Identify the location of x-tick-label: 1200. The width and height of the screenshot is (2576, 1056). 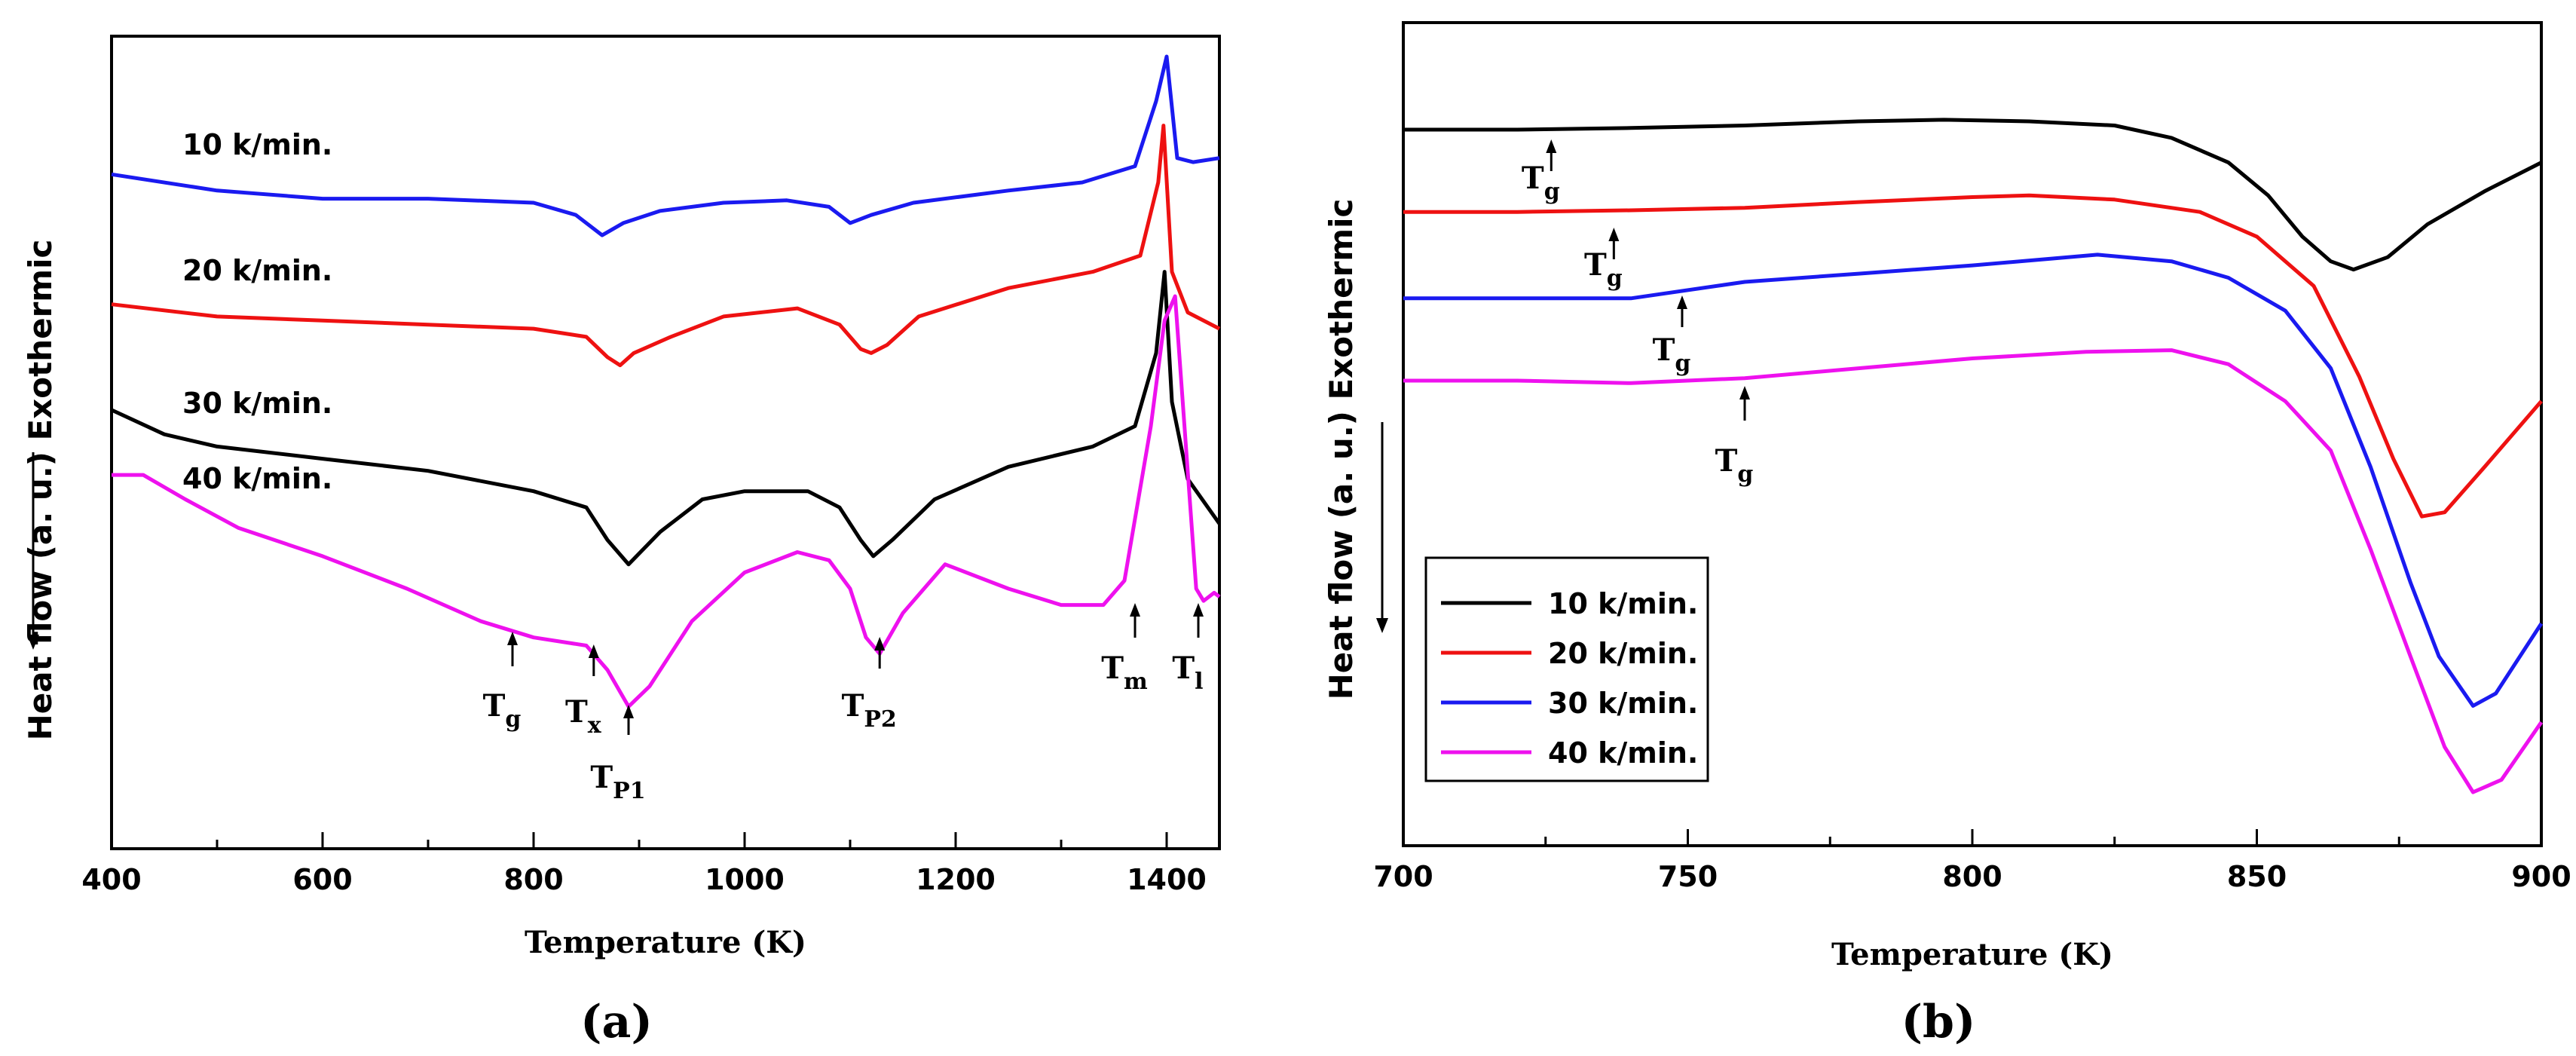
(956, 879).